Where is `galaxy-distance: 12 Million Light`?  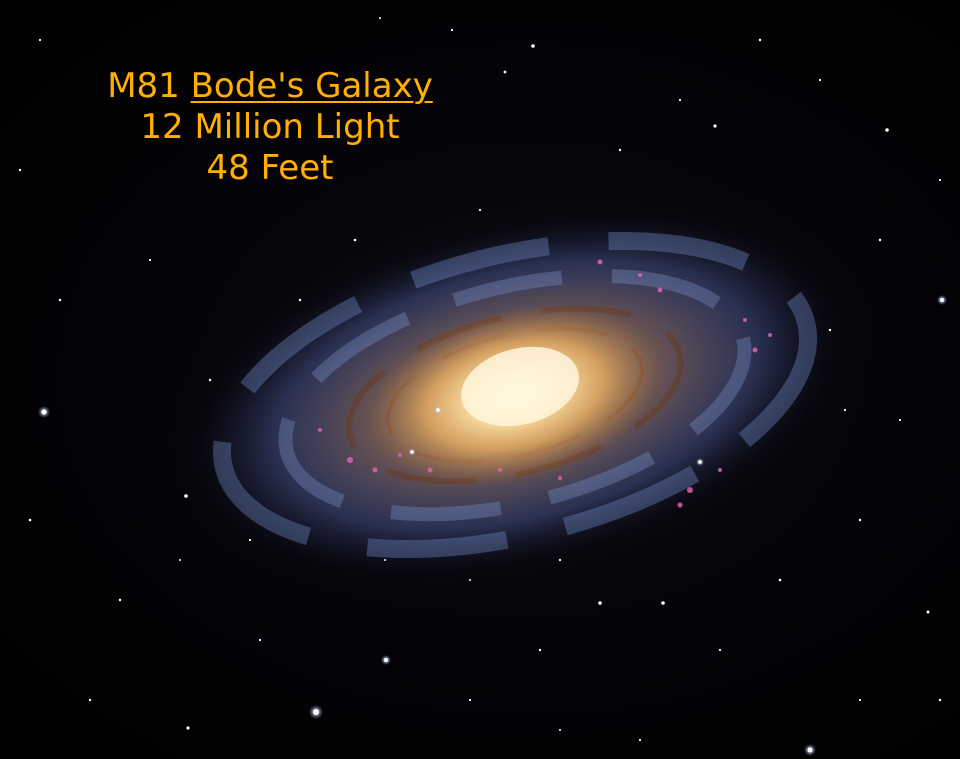
galaxy-distance: 12 Million Light is located at coordinates (270, 126).